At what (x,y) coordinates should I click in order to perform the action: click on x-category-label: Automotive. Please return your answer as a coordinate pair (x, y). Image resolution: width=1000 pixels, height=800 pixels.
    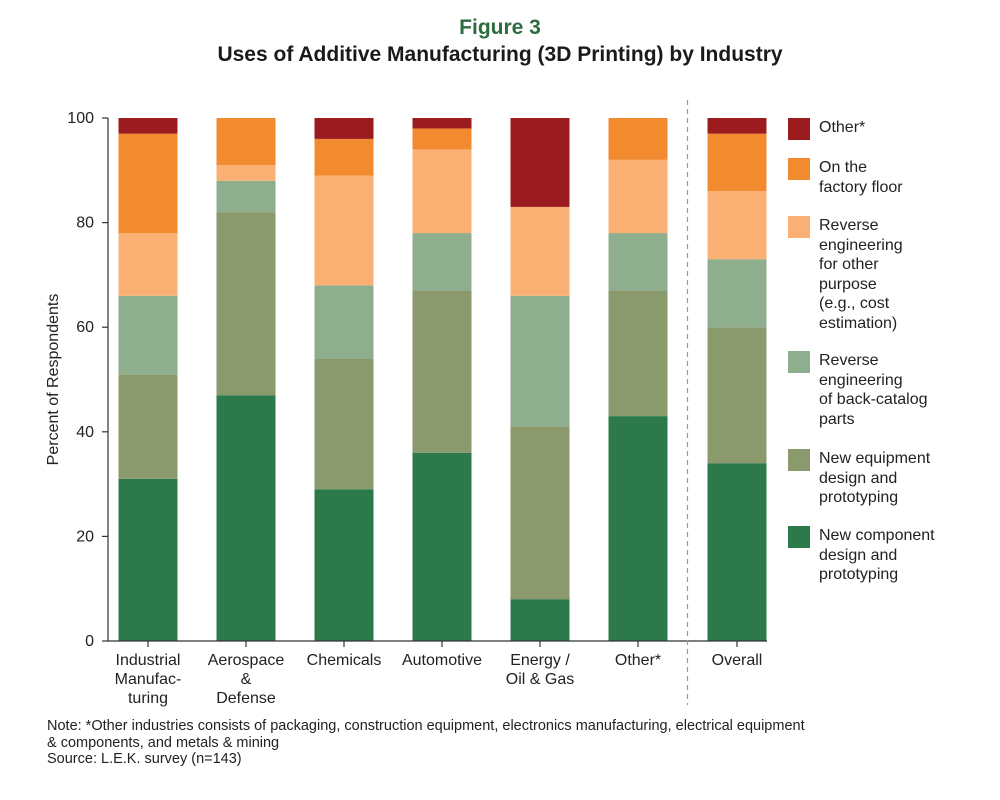
    Looking at the image, I should click on (442, 660).